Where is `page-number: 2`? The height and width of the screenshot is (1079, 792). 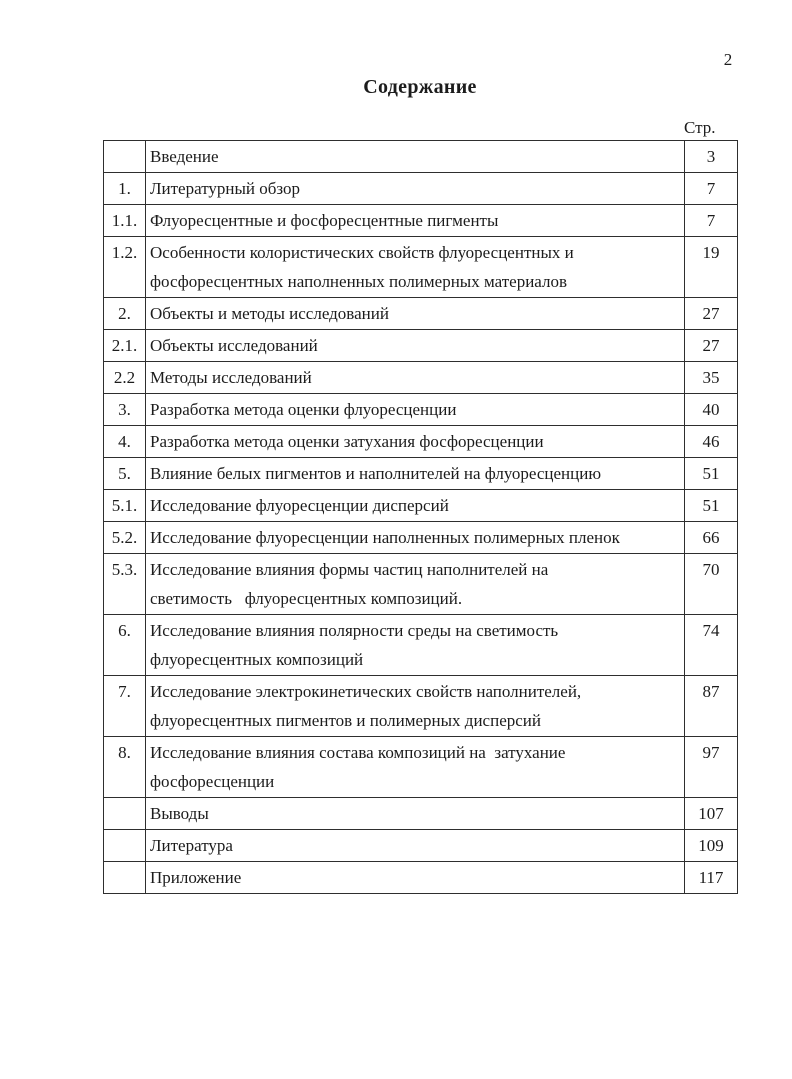 page-number: 2 is located at coordinates (728, 59).